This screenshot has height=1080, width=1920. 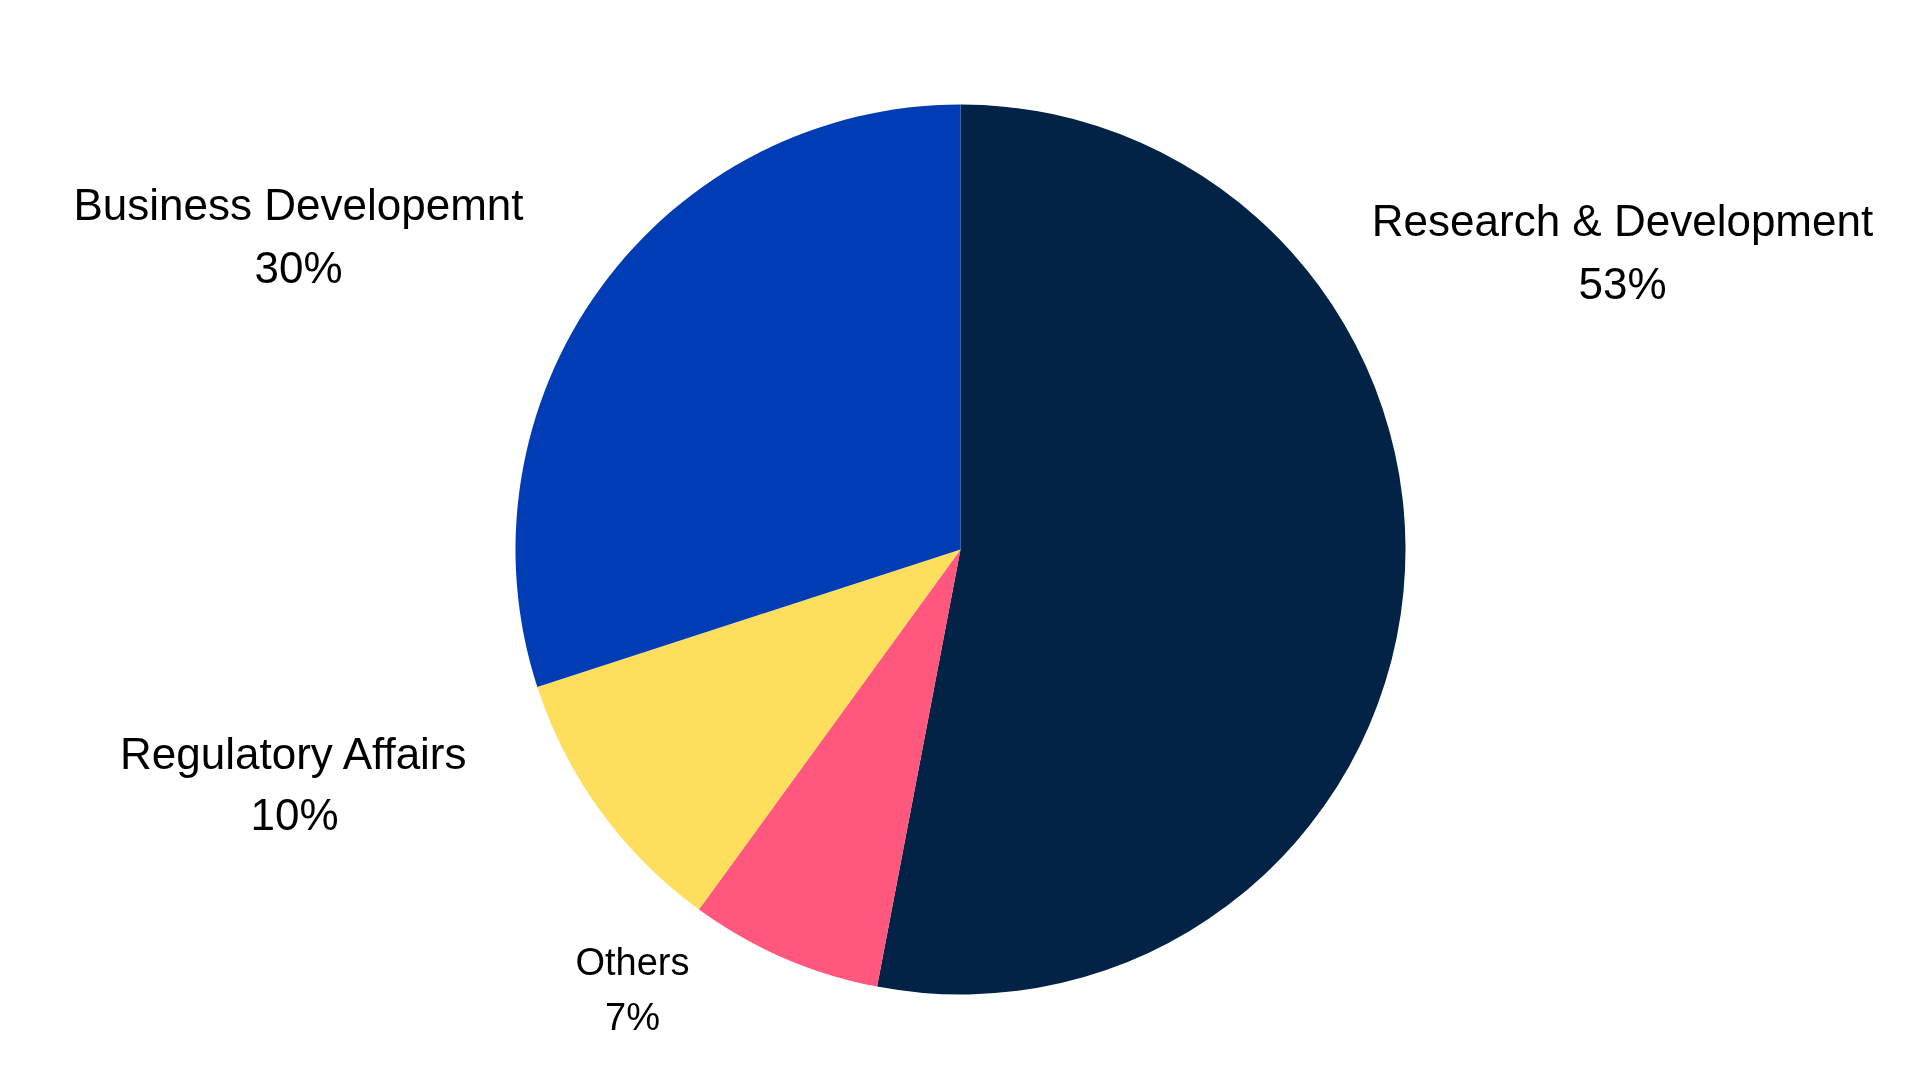 I want to click on slice-label: Business Developemnt, so click(x=298, y=204).